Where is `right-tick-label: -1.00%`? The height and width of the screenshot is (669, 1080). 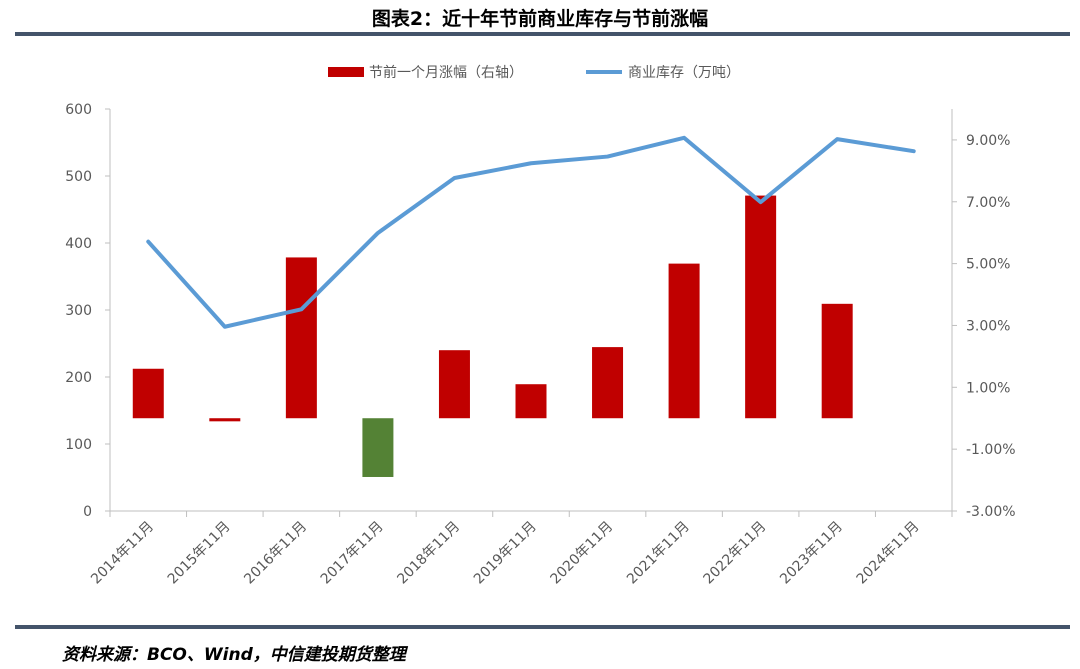
right-tick-label: -1.00% is located at coordinates (991, 450).